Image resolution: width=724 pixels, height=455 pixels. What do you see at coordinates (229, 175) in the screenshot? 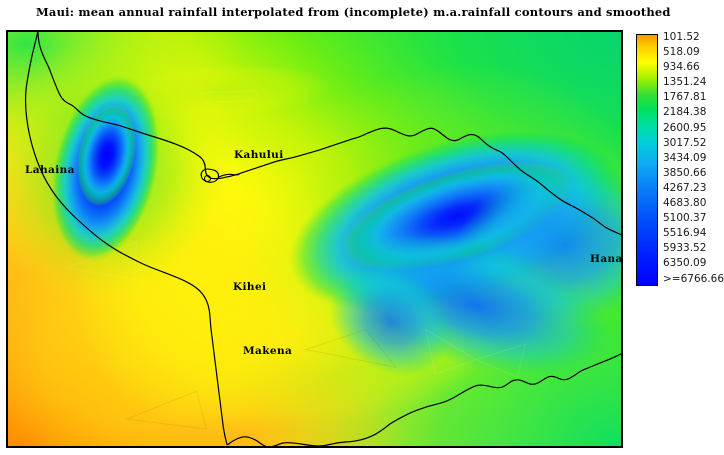
I see `coastline-kahului-detail` at bounding box center [229, 175].